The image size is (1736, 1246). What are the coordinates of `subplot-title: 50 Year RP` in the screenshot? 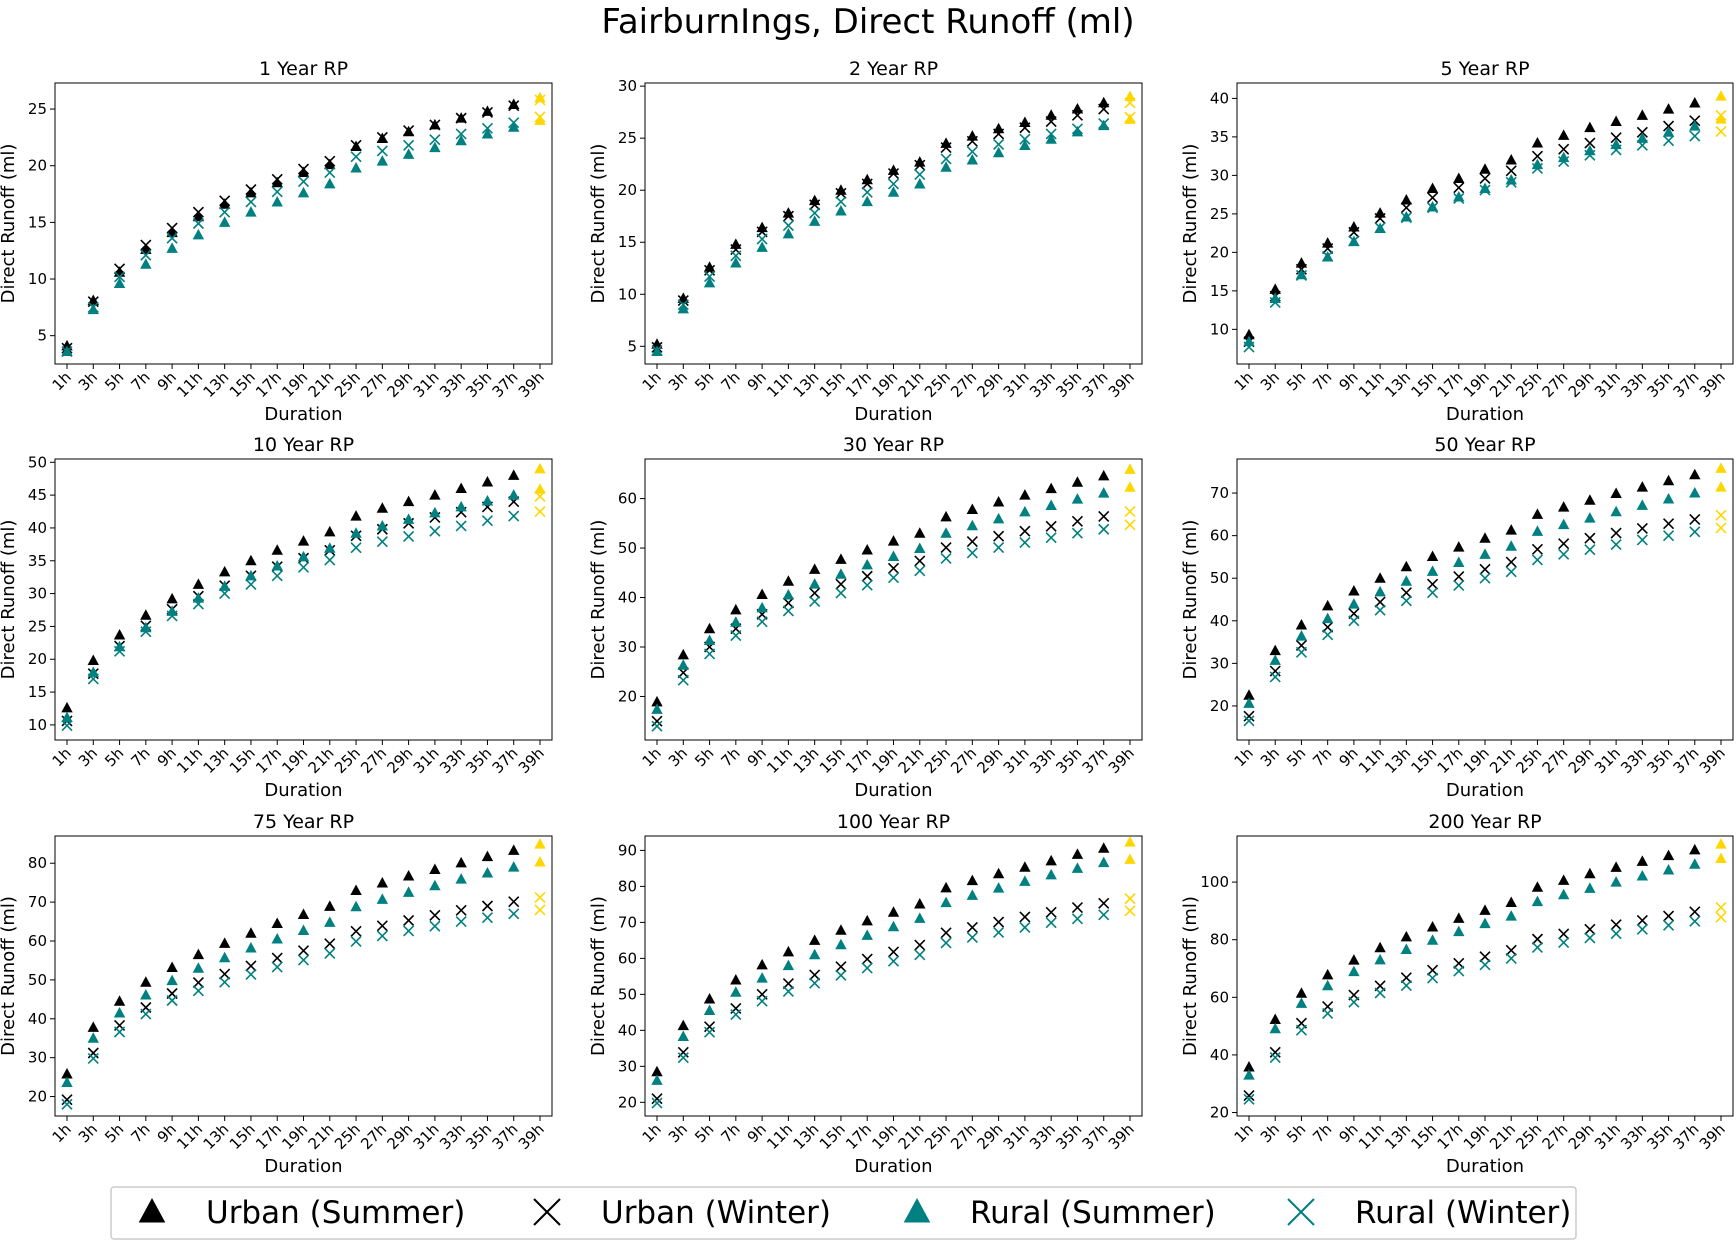 It's located at (1484, 445).